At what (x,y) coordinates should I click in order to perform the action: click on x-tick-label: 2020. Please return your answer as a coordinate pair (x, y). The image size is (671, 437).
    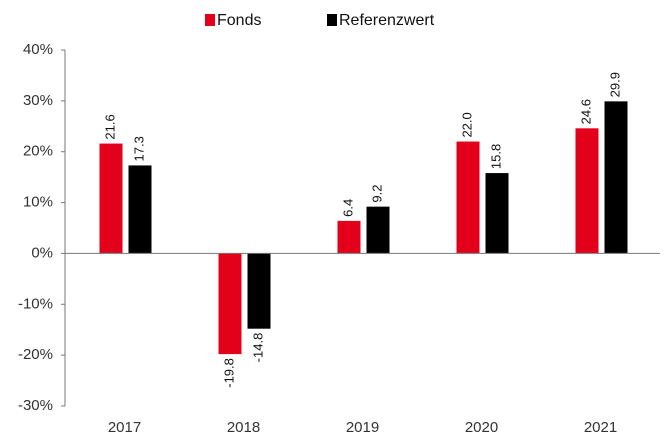
    Looking at the image, I should click on (481, 427).